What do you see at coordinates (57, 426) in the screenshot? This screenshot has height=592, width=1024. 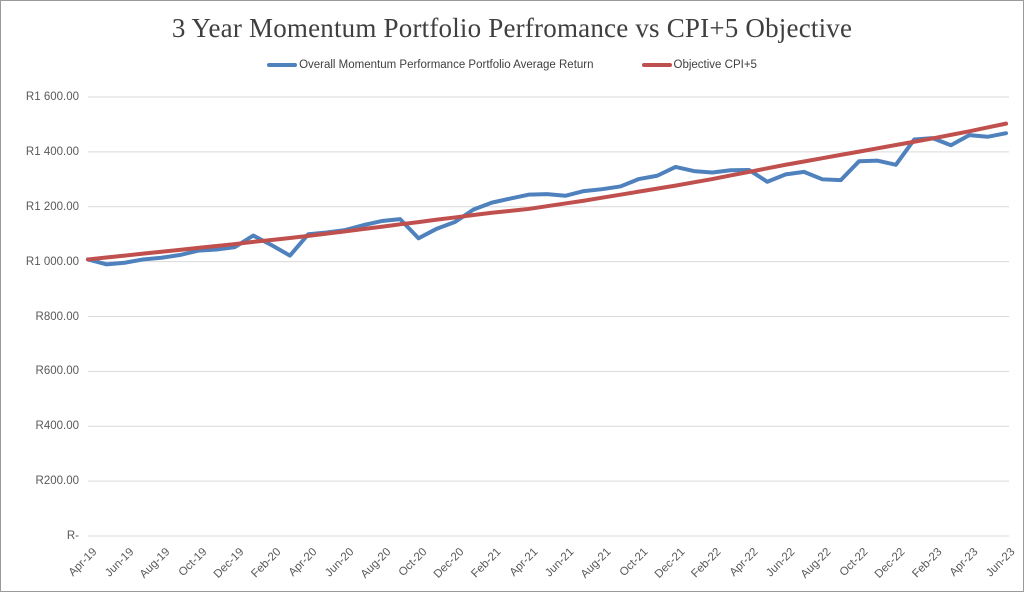 I see `y-axis-label: R400.00` at bounding box center [57, 426].